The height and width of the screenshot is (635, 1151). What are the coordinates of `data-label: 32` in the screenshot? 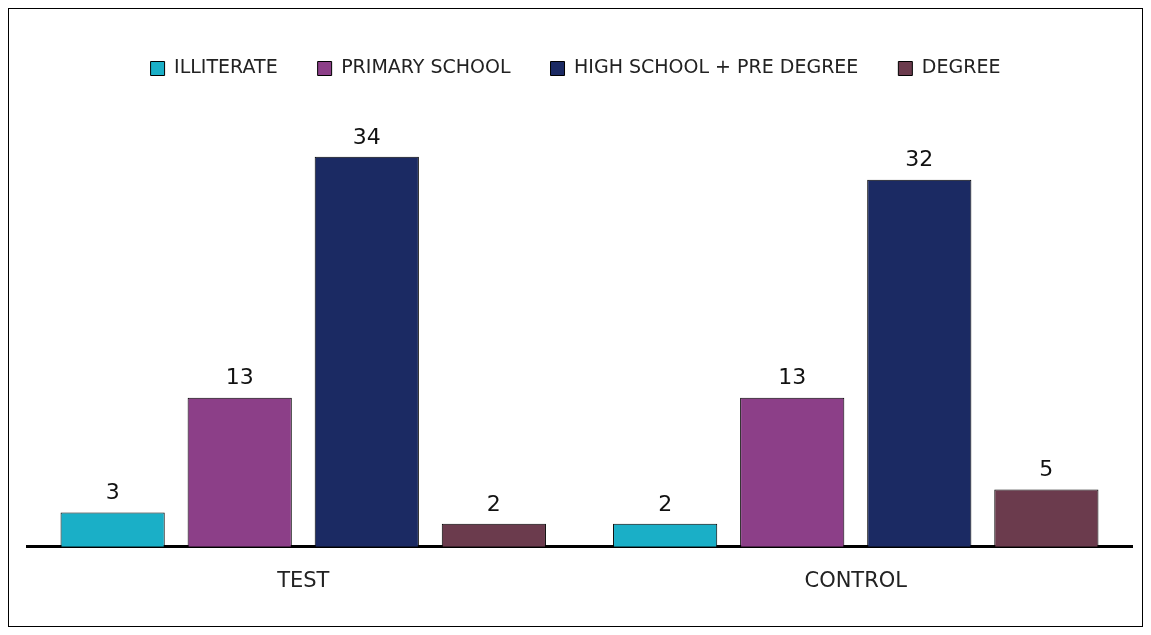 It's located at (919, 159).